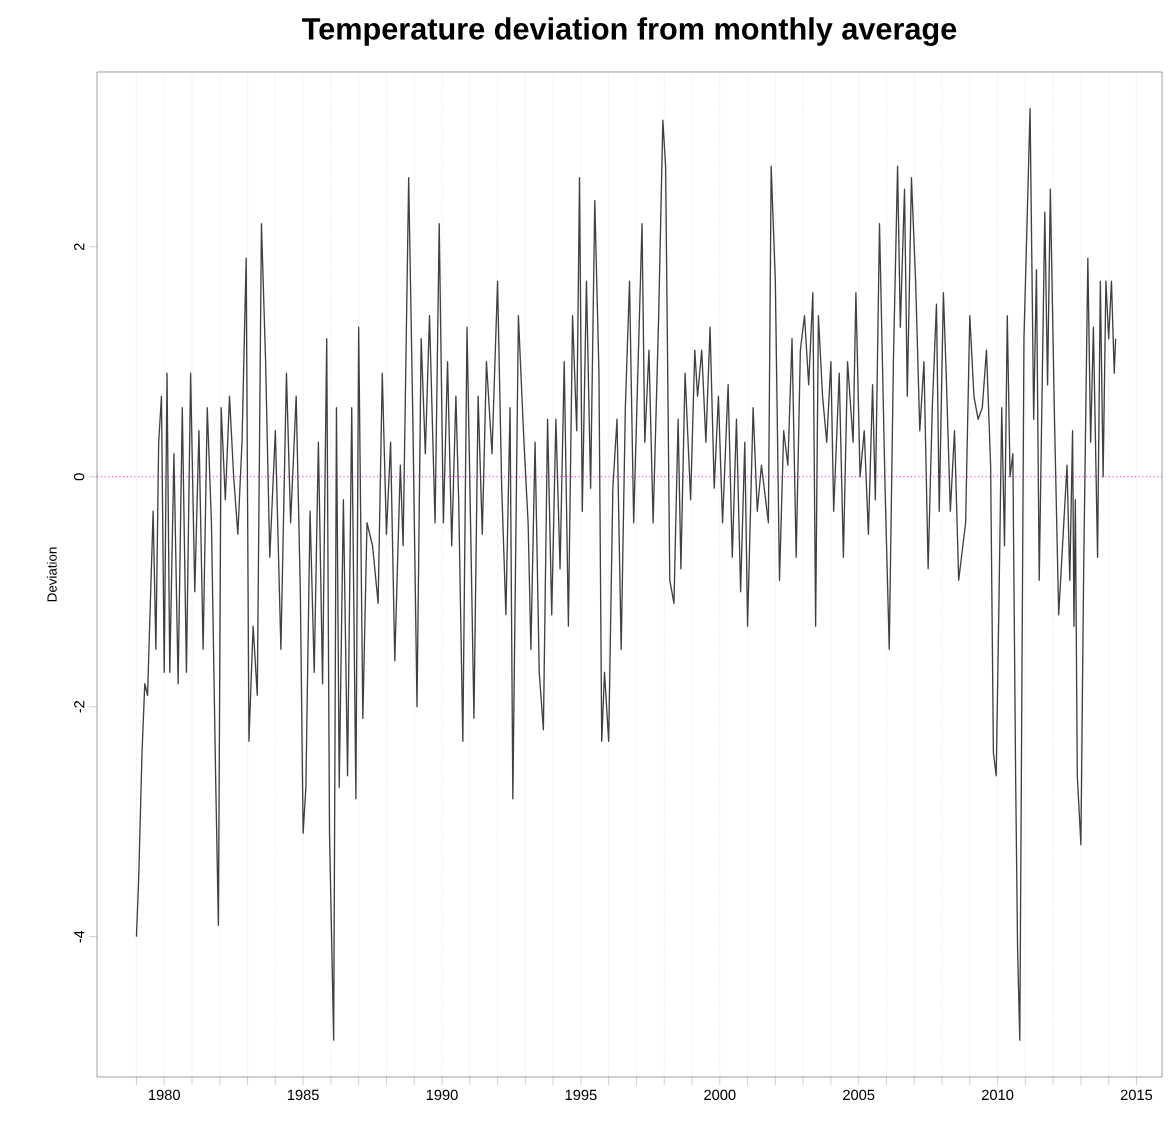  What do you see at coordinates (1136, 1095) in the screenshot?
I see `x-tick-label: 2015` at bounding box center [1136, 1095].